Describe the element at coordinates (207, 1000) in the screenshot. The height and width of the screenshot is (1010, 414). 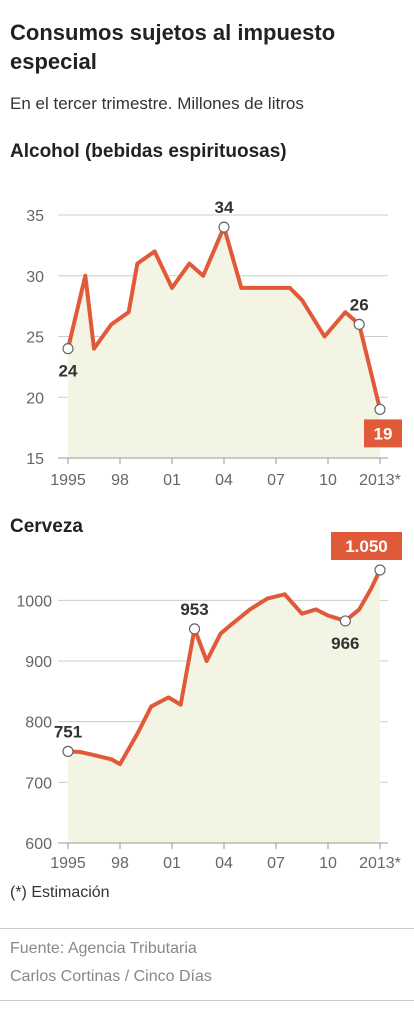
I see `bottom-divider` at that location.